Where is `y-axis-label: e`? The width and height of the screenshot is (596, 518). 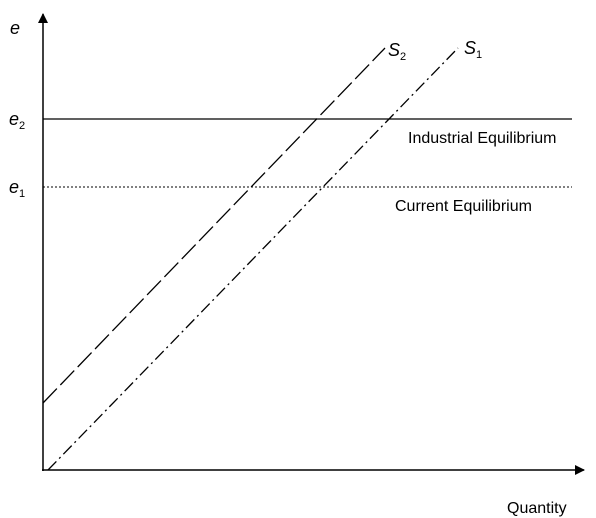 y-axis-label: e is located at coordinates (15, 28).